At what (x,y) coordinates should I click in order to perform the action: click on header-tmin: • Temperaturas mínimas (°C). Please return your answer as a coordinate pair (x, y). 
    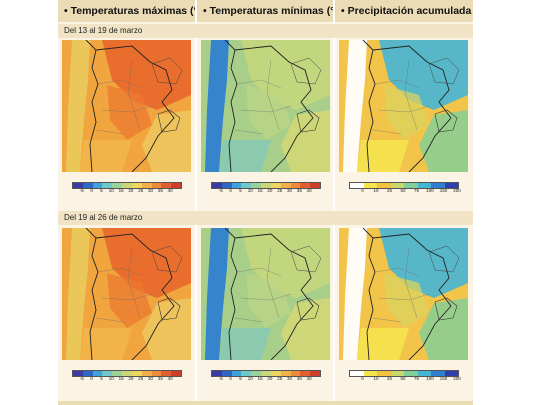
    Looking at the image, I should click on (265, 11).